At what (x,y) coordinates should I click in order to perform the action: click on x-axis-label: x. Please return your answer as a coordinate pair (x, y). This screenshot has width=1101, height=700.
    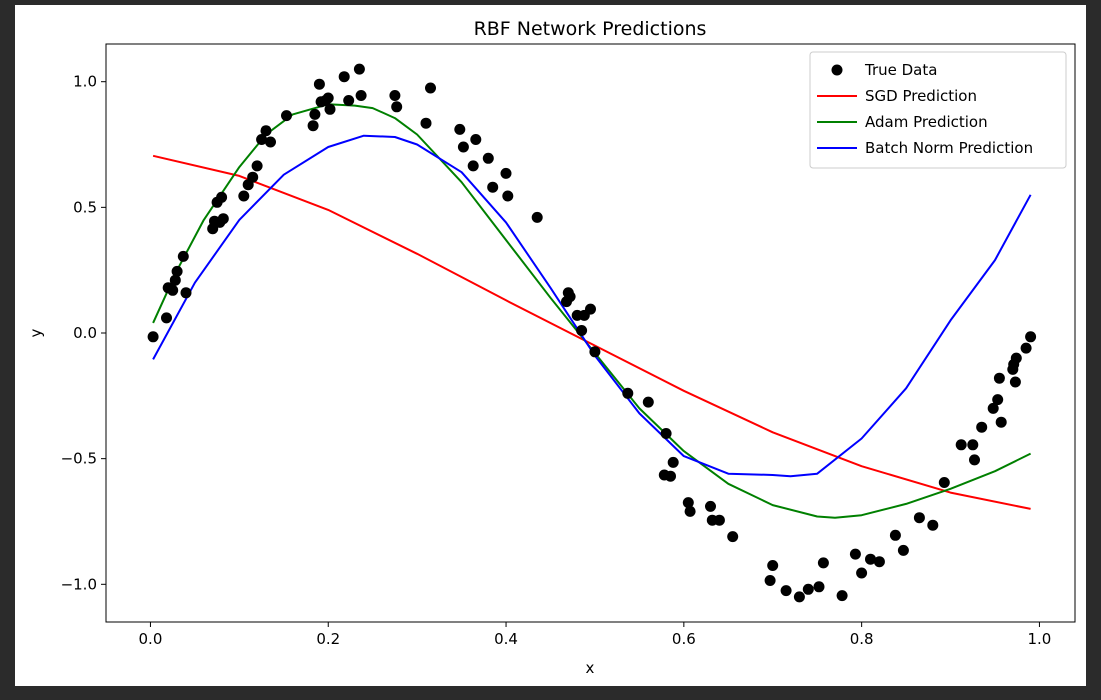
    Looking at the image, I should click on (590, 668).